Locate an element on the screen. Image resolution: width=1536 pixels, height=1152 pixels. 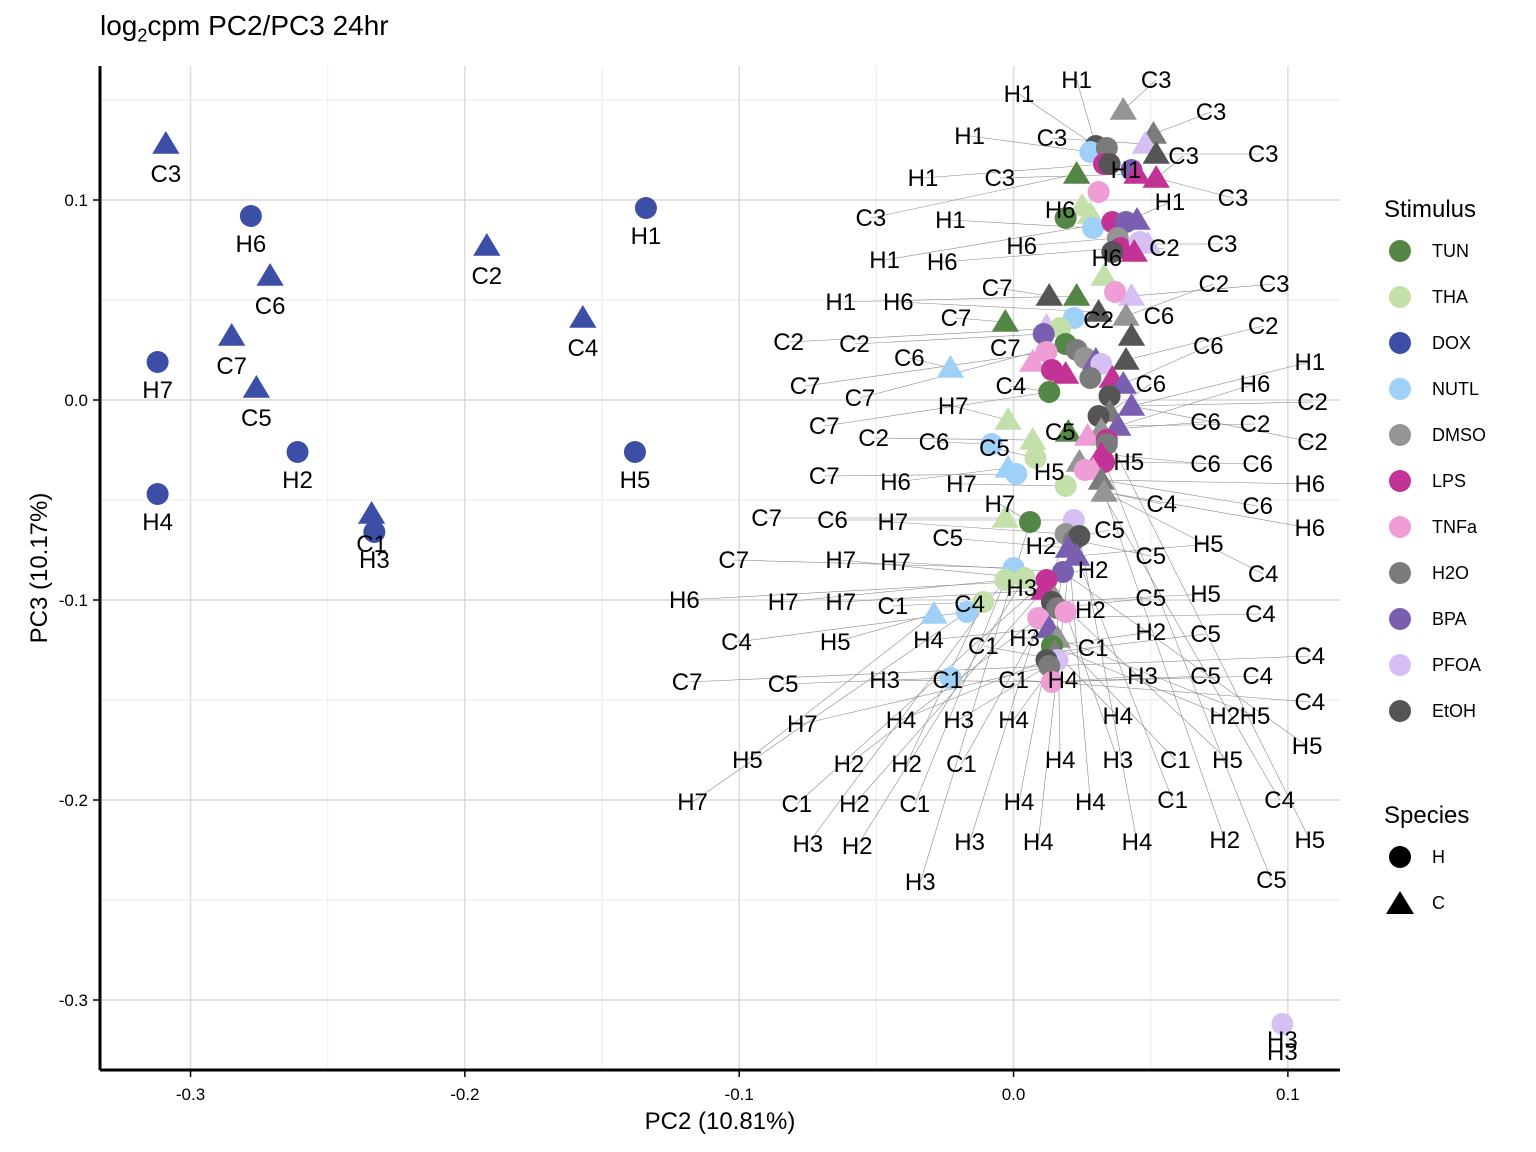
point-label: H6 is located at coordinates (1309, 484).